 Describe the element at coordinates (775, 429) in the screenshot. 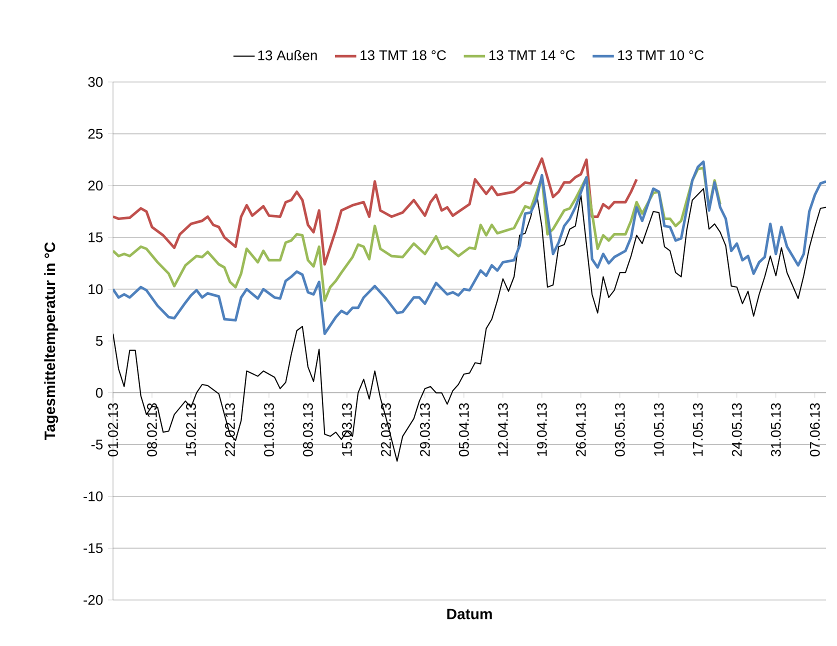

I see `x-tick-label: 31.05.13` at that location.